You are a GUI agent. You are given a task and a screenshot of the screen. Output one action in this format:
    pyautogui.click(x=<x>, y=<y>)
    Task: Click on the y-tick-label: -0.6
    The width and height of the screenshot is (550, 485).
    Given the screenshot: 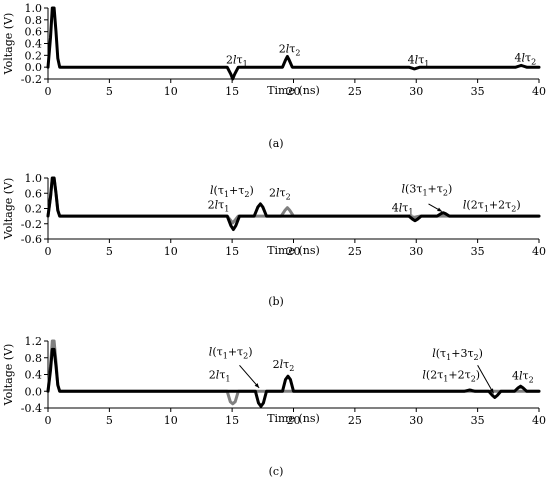 What is the action you would take?
    pyautogui.click(x=31, y=239)
    